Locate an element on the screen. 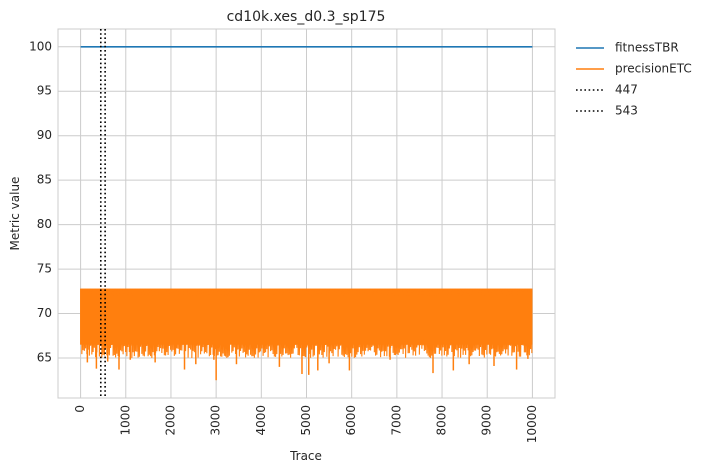 This screenshot has width=713, height=473. legend-label: 543 is located at coordinates (626, 111).